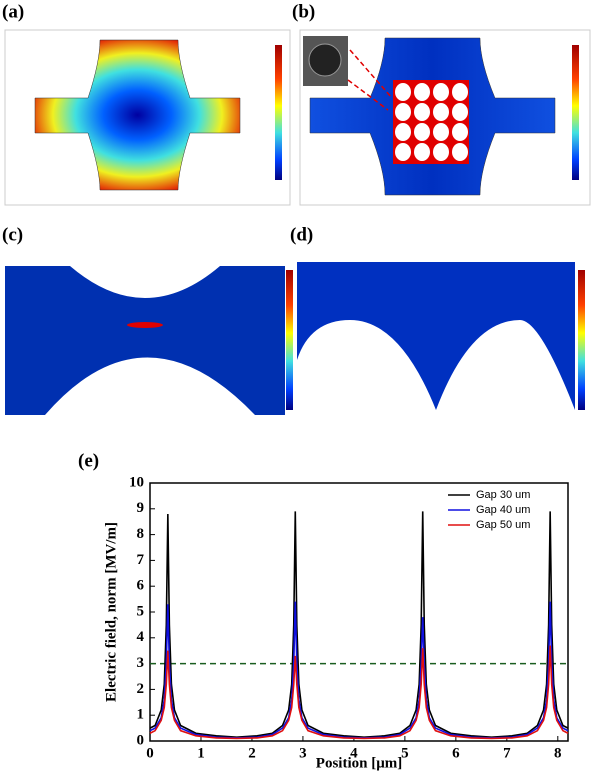 The width and height of the screenshot is (600, 773). What do you see at coordinates (141, 611) in the screenshot?
I see `y-tick-label: 5` at bounding box center [141, 611].